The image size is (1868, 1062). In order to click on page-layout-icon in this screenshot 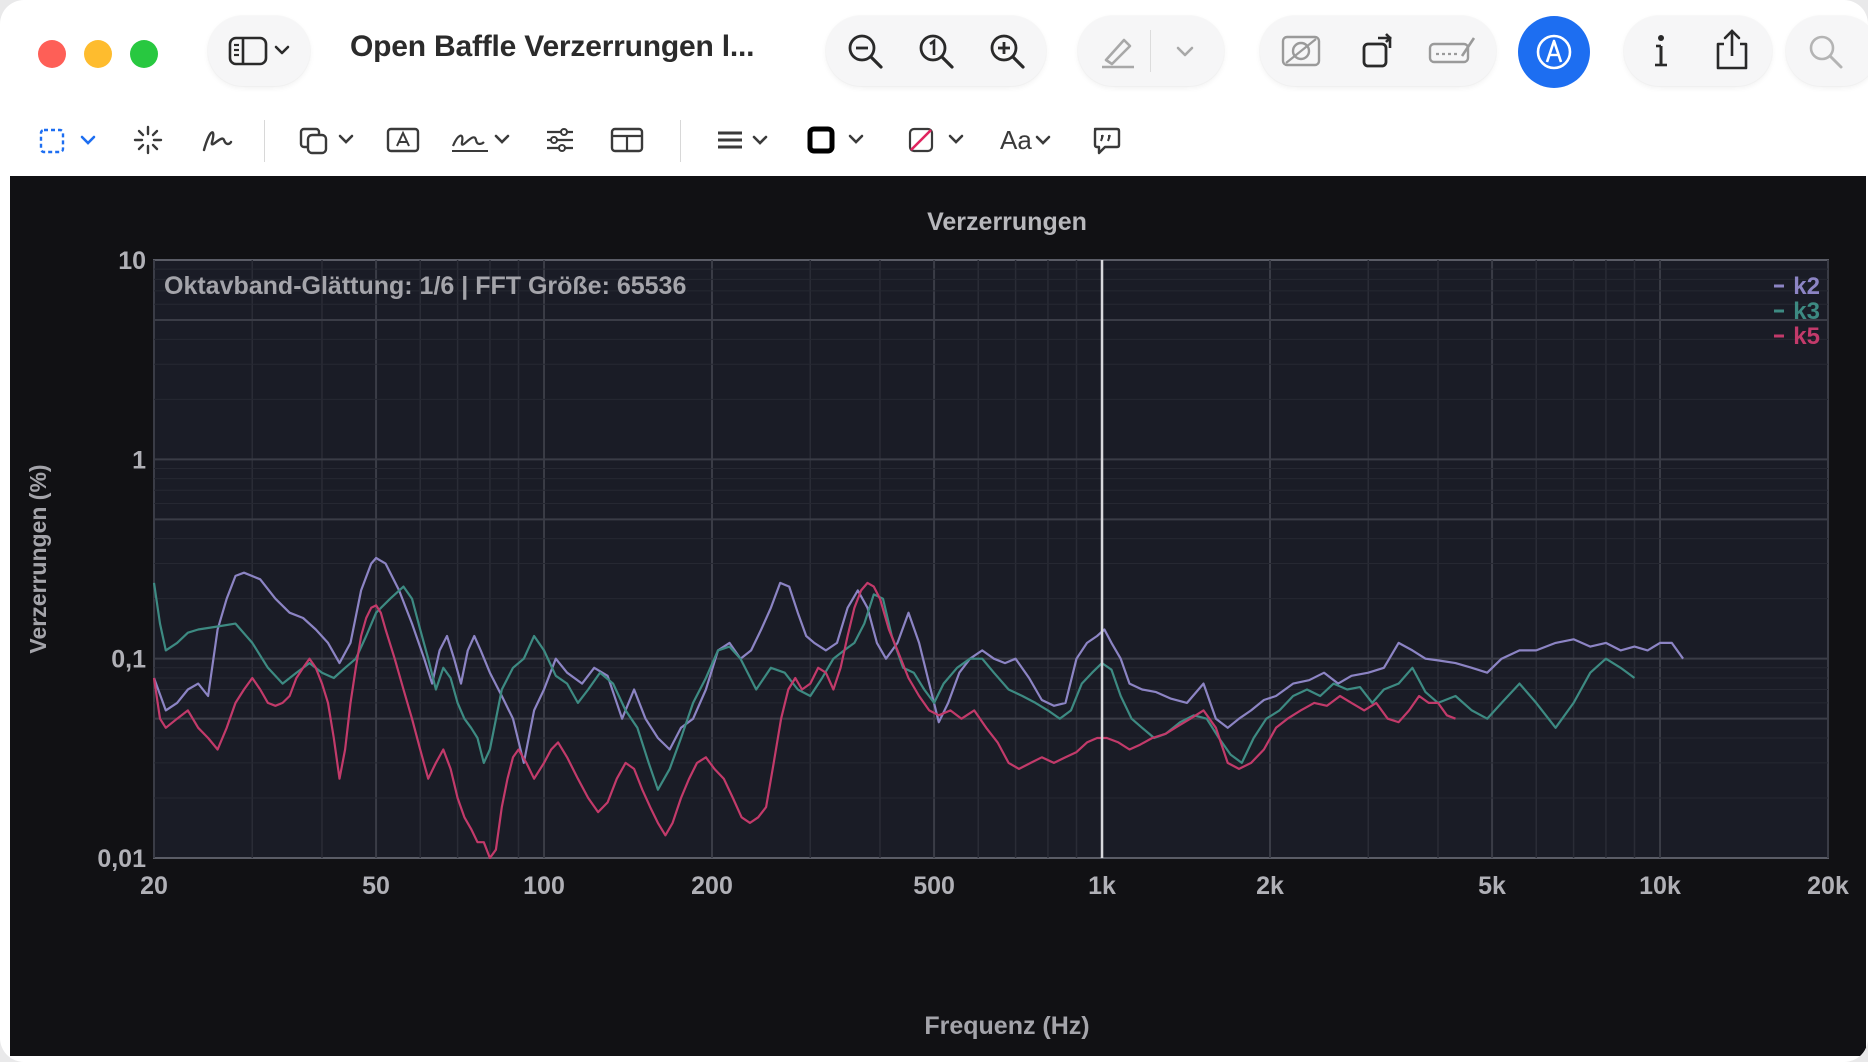, I will do `click(627, 140)`.